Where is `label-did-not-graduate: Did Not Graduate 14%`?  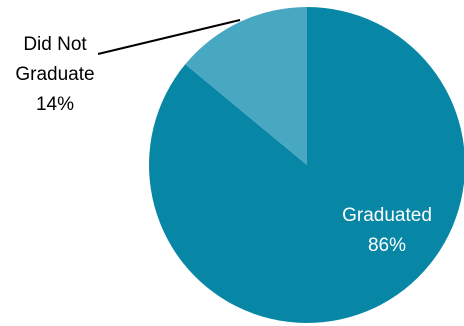
label-did-not-graduate: Did Not Graduate 14% is located at coordinates (54, 74).